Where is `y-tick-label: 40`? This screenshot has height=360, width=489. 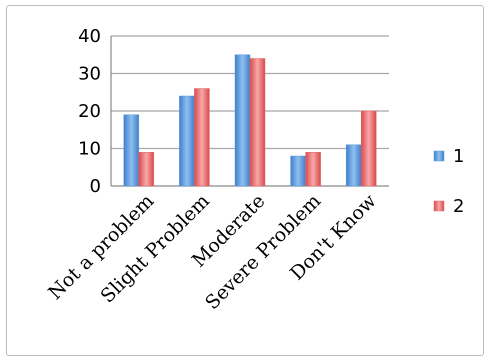
y-tick-label: 40 is located at coordinates (89, 36).